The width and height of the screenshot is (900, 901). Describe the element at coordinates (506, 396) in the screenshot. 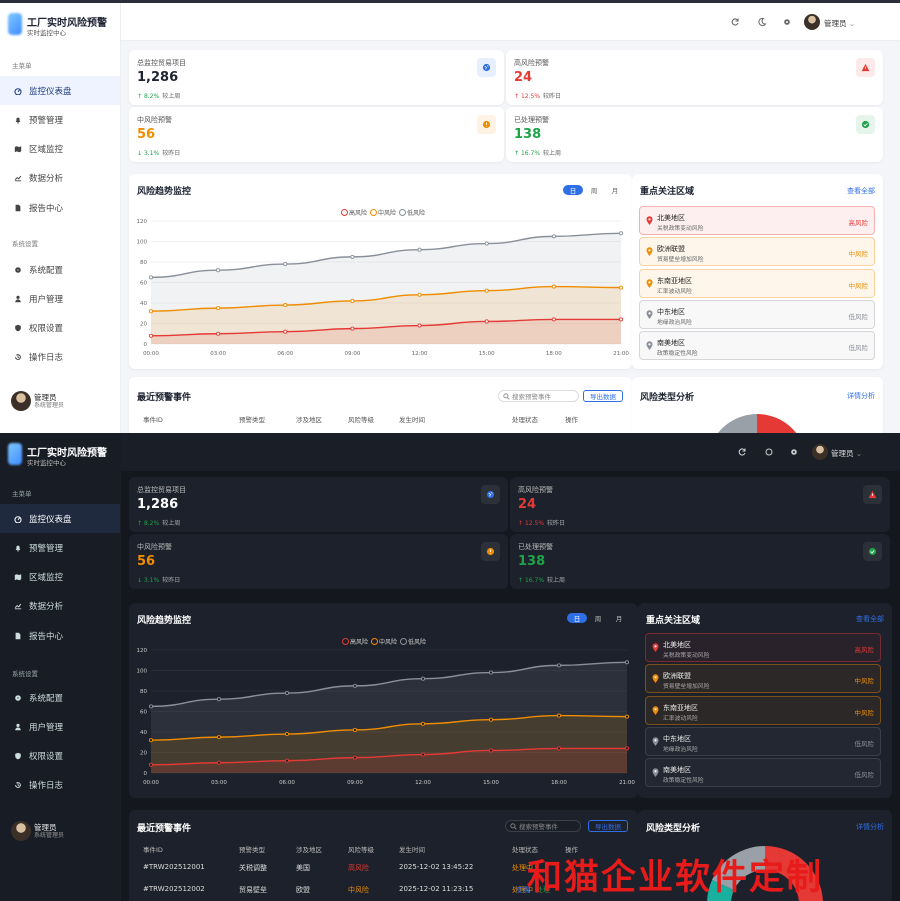

I see `search-icon` at that location.